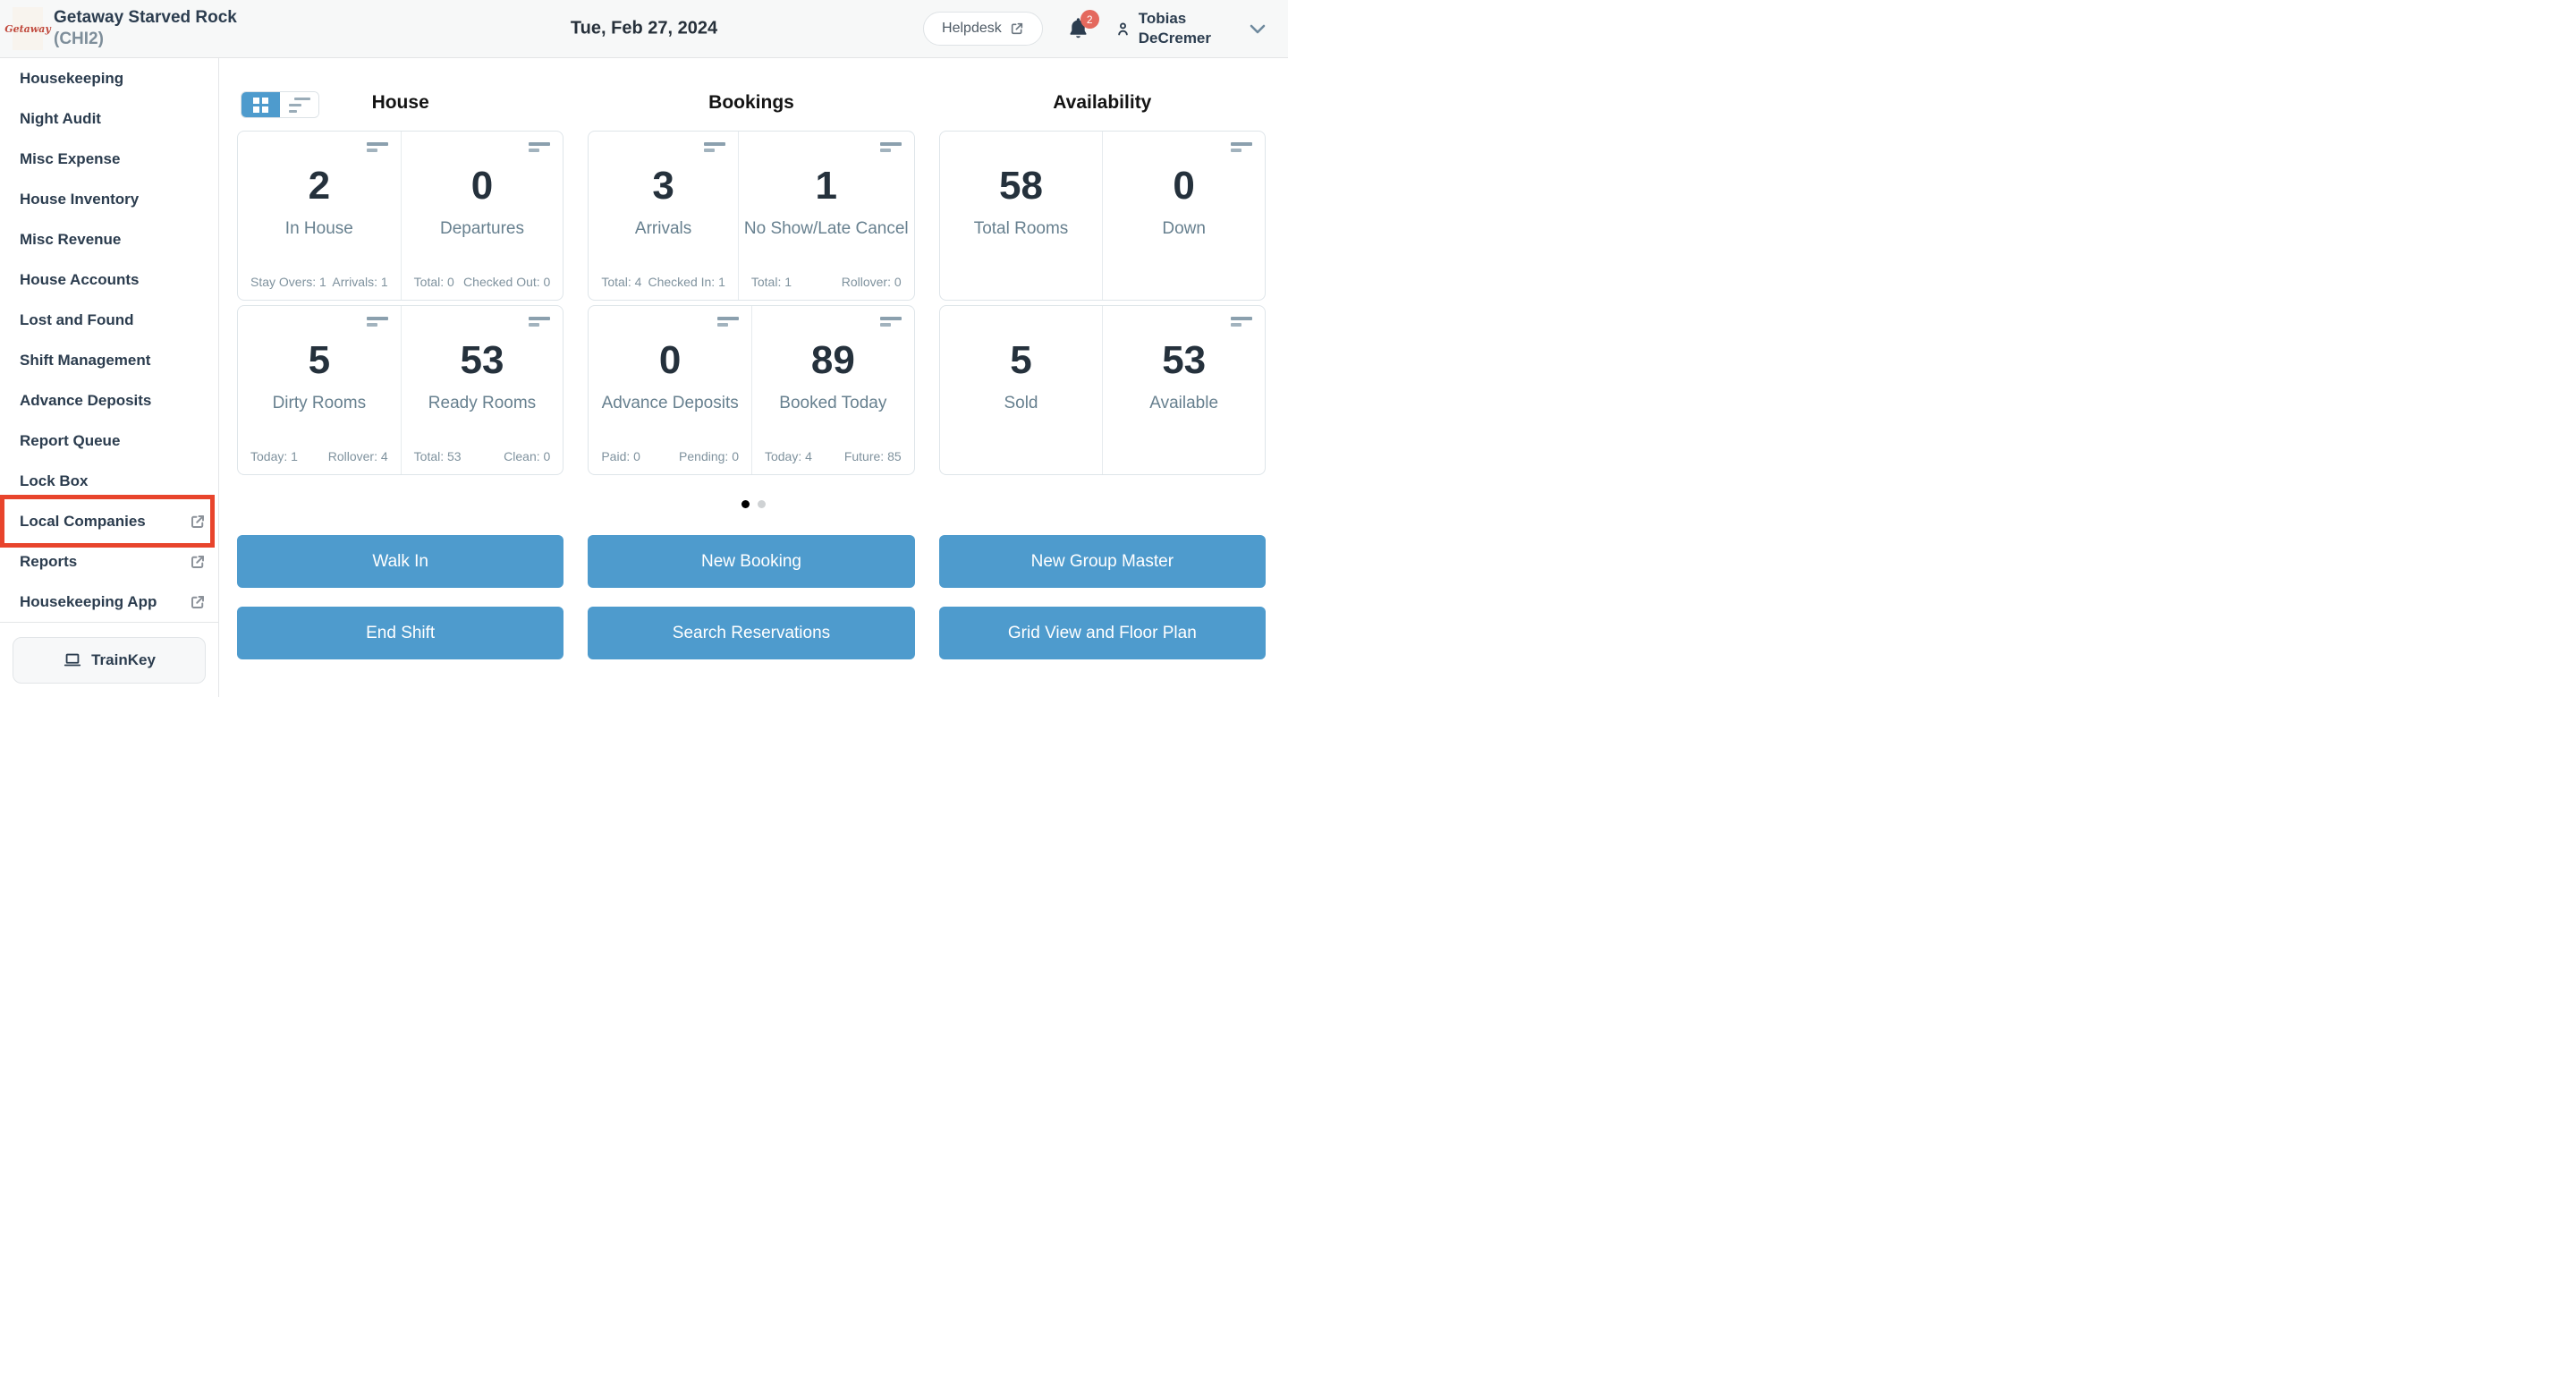 The width and height of the screenshot is (2576, 1394). What do you see at coordinates (751, 102) in the screenshot?
I see `section-title: Bookings` at bounding box center [751, 102].